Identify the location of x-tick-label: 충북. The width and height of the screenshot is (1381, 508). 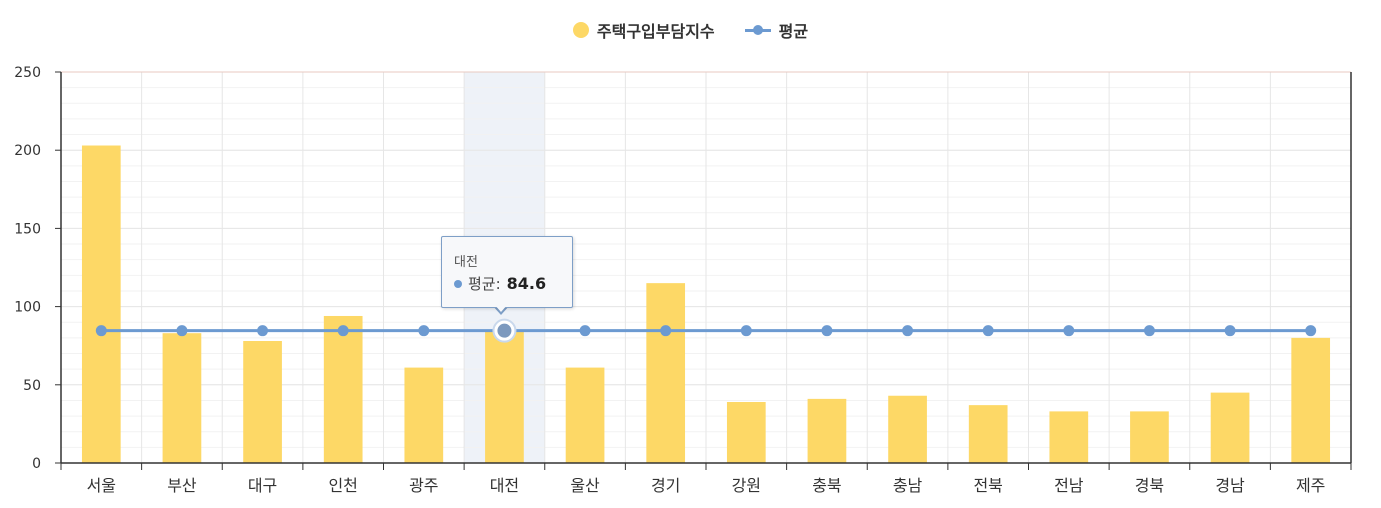
(826, 485).